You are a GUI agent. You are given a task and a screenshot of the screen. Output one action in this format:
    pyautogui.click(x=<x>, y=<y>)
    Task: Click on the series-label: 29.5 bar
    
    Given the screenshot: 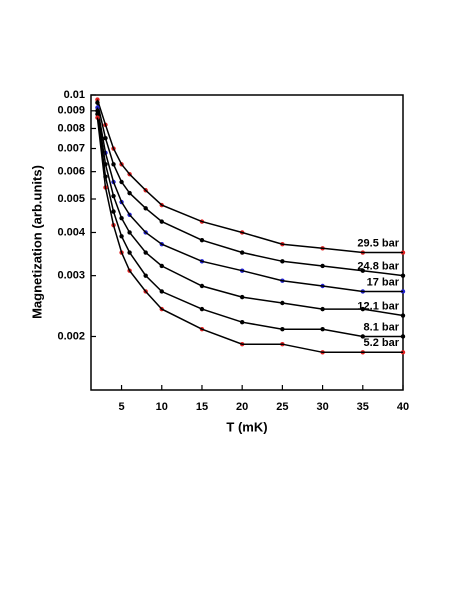 What is the action you would take?
    pyautogui.click(x=378, y=243)
    